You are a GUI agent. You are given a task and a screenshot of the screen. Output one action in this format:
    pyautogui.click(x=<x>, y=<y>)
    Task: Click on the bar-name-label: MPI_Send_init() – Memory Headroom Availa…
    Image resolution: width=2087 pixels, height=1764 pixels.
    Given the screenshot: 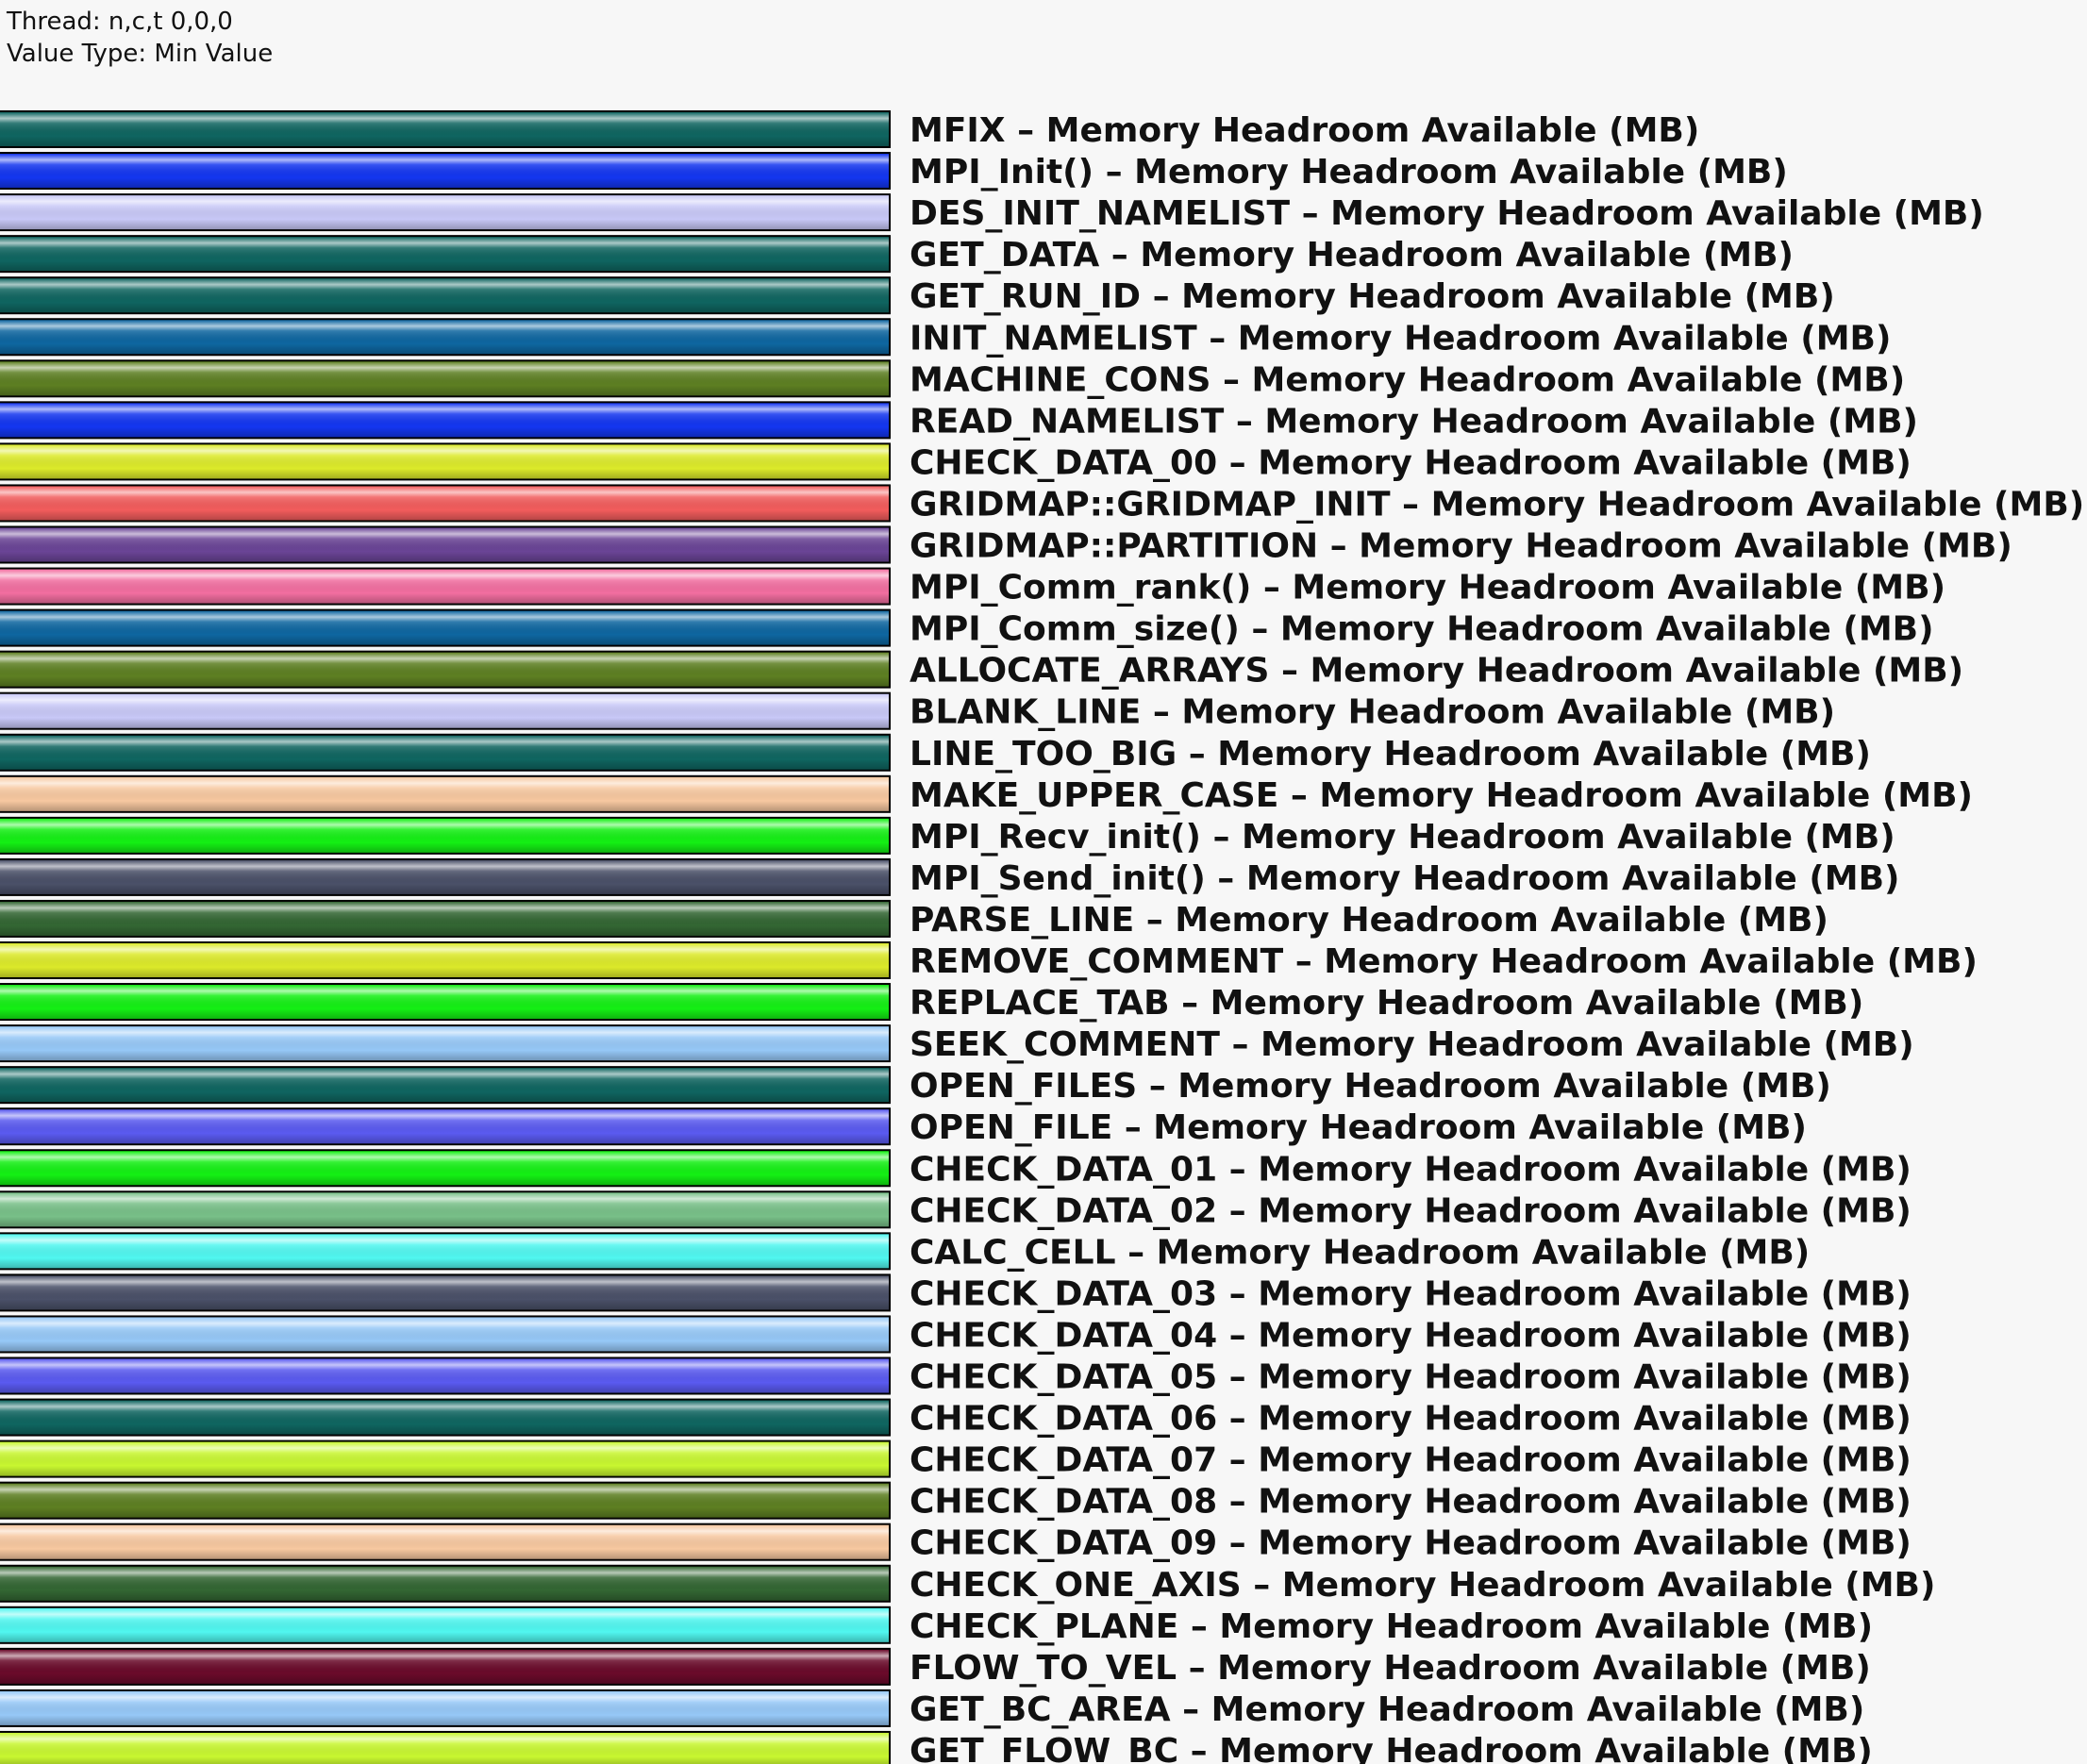 What is the action you would take?
    pyautogui.click(x=1404, y=879)
    